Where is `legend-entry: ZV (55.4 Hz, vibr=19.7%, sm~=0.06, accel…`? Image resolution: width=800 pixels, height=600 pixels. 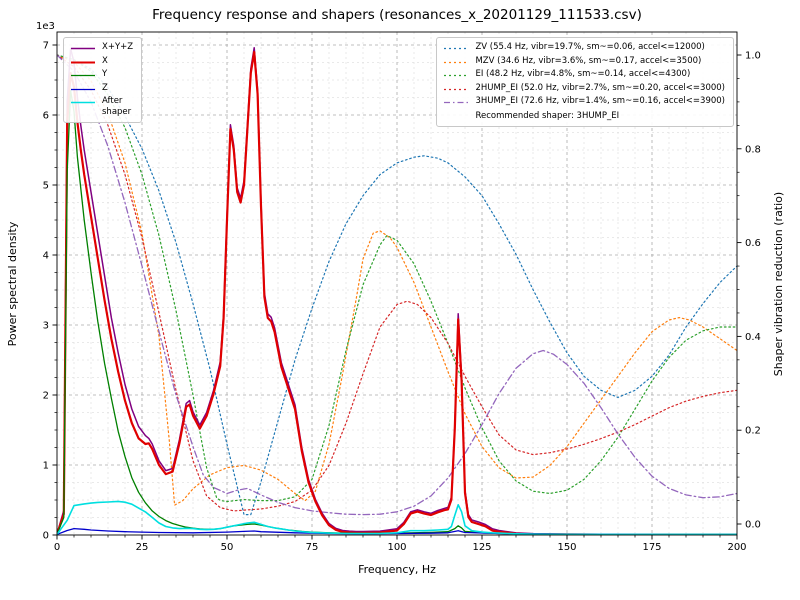 legend-entry: ZV (55.4 Hz, vibr=19.7%, sm~=0.06, accel… is located at coordinates (584, 47).